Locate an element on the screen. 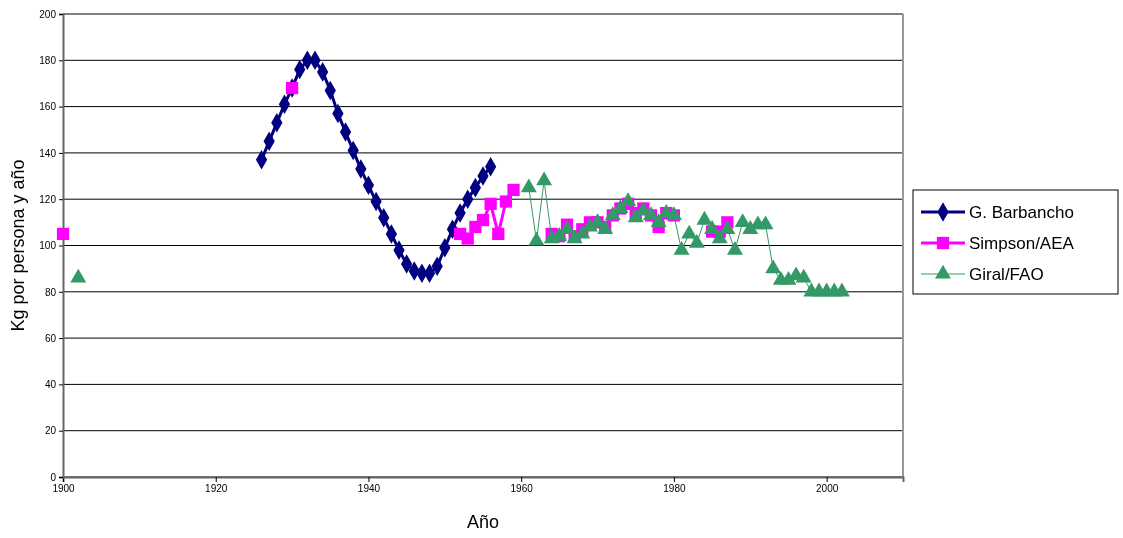  y-tick-label: 80 is located at coordinates (50, 292).